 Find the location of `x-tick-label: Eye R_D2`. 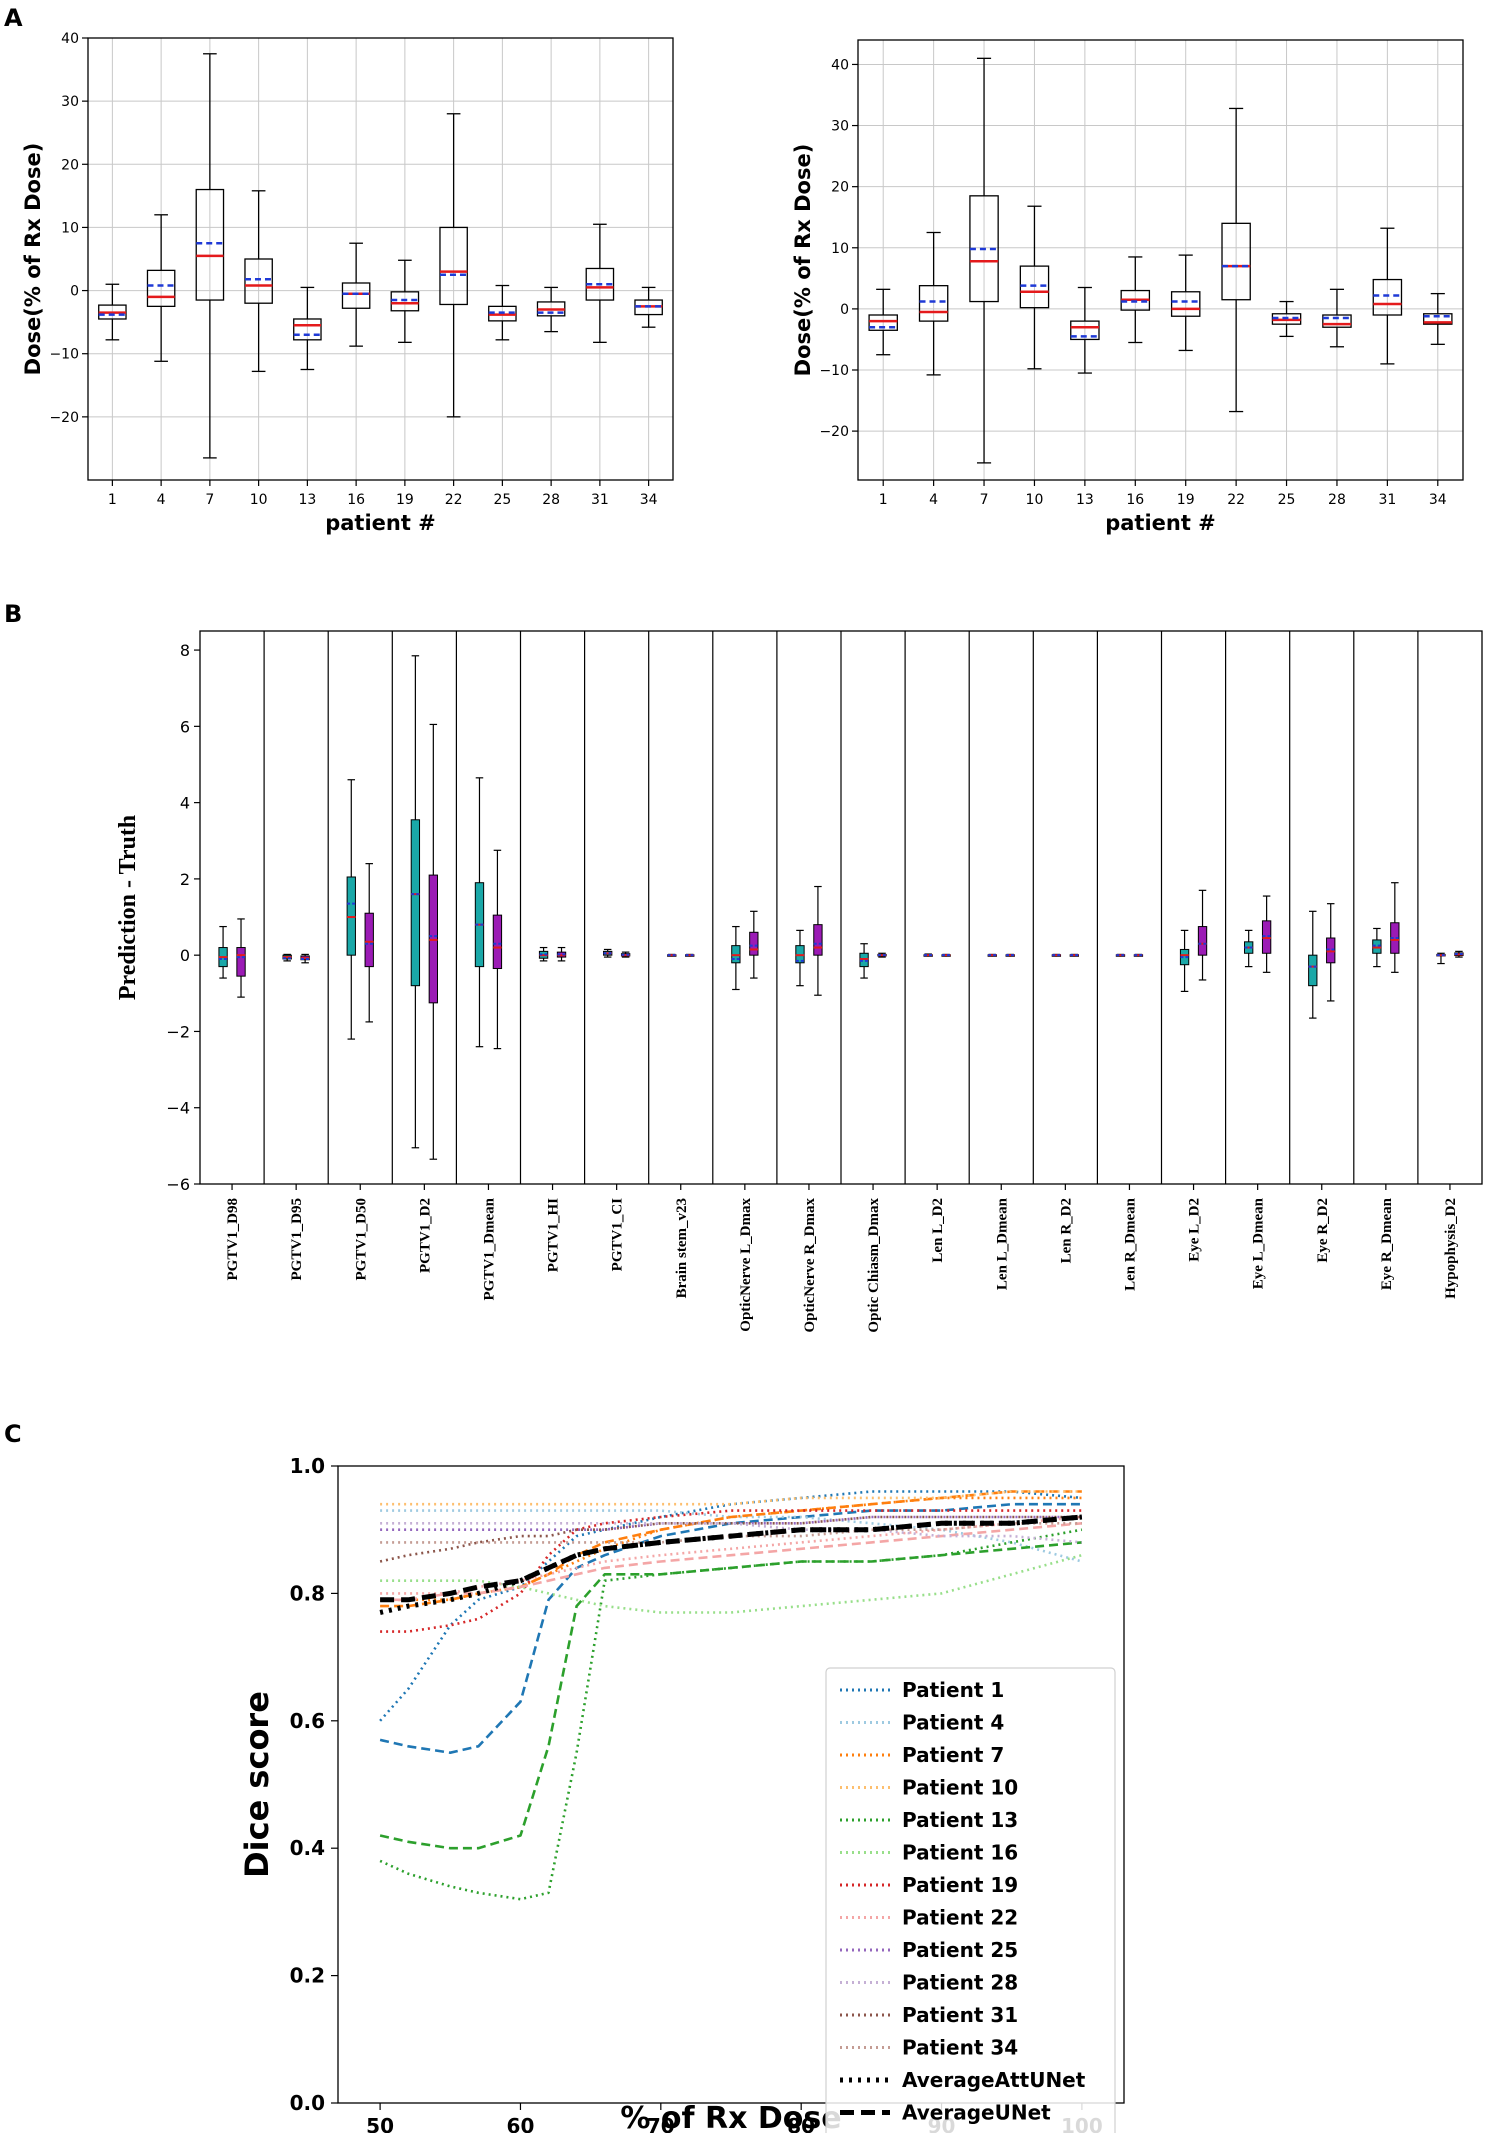

x-tick-label: Eye R_D2 is located at coordinates (1323, 1230).